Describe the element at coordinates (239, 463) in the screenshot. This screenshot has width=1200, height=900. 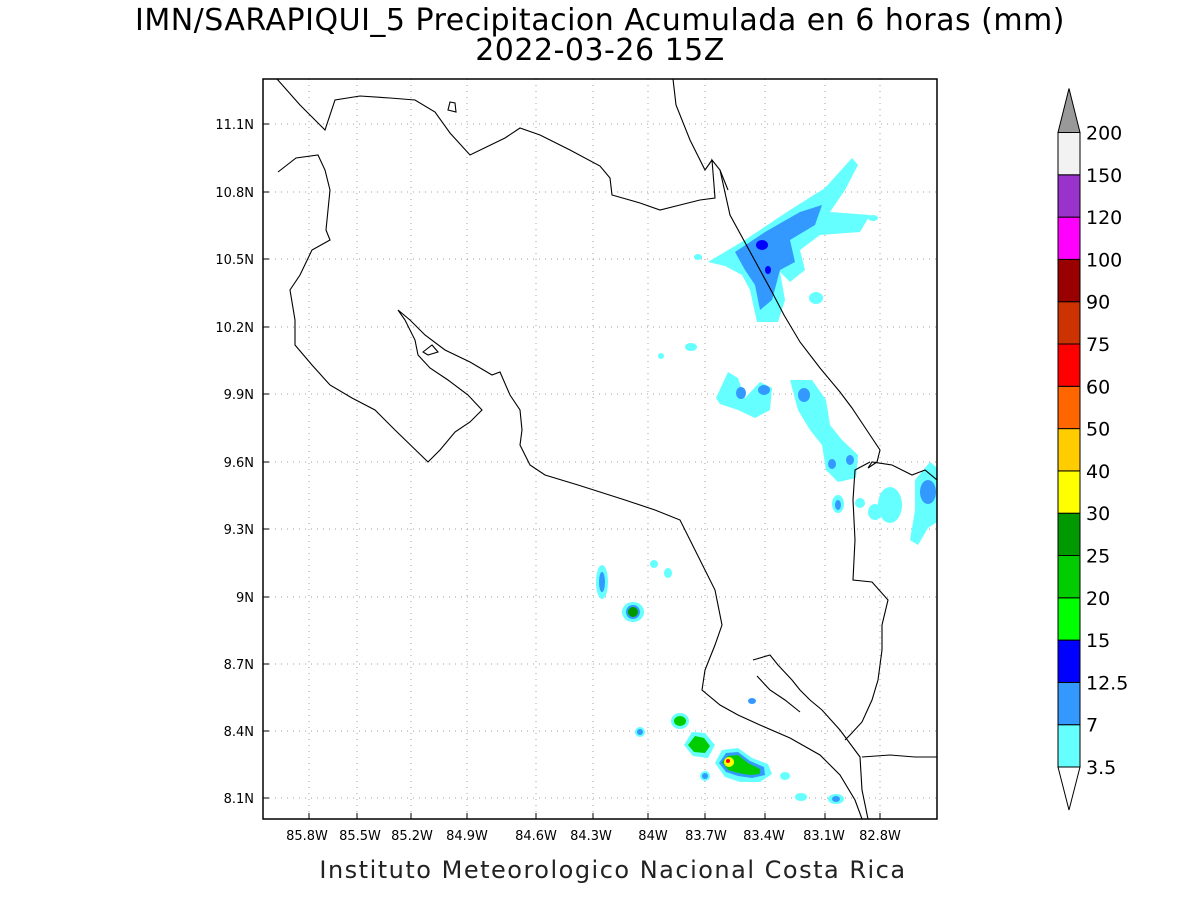
I see `y-tick-label: 9.6N` at that location.